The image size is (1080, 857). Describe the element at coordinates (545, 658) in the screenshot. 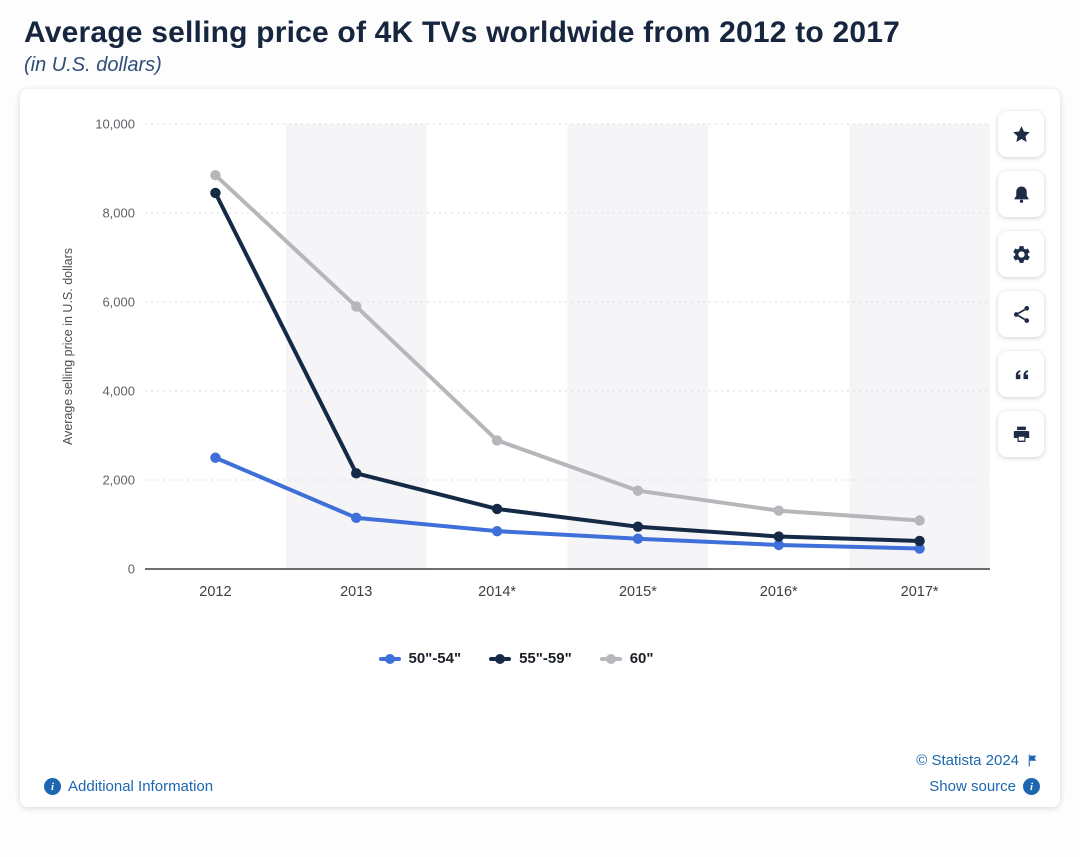

I see `legend-label: 55"-59"` at that location.